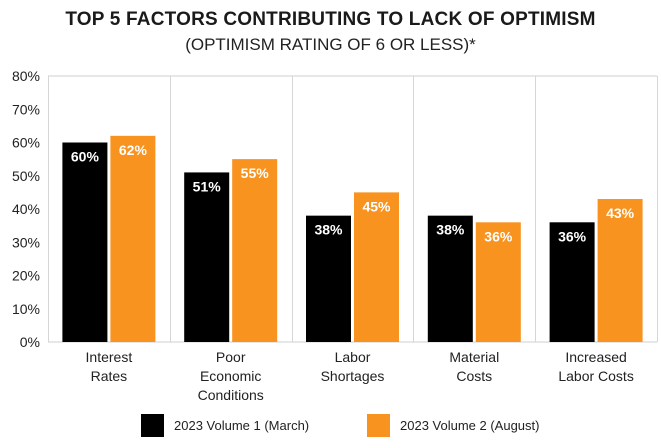 Image resolution: width=661 pixels, height=448 pixels. What do you see at coordinates (470, 425) in the screenshot?
I see `legend-label-august: 2023 Volume 2 (August)` at bounding box center [470, 425].